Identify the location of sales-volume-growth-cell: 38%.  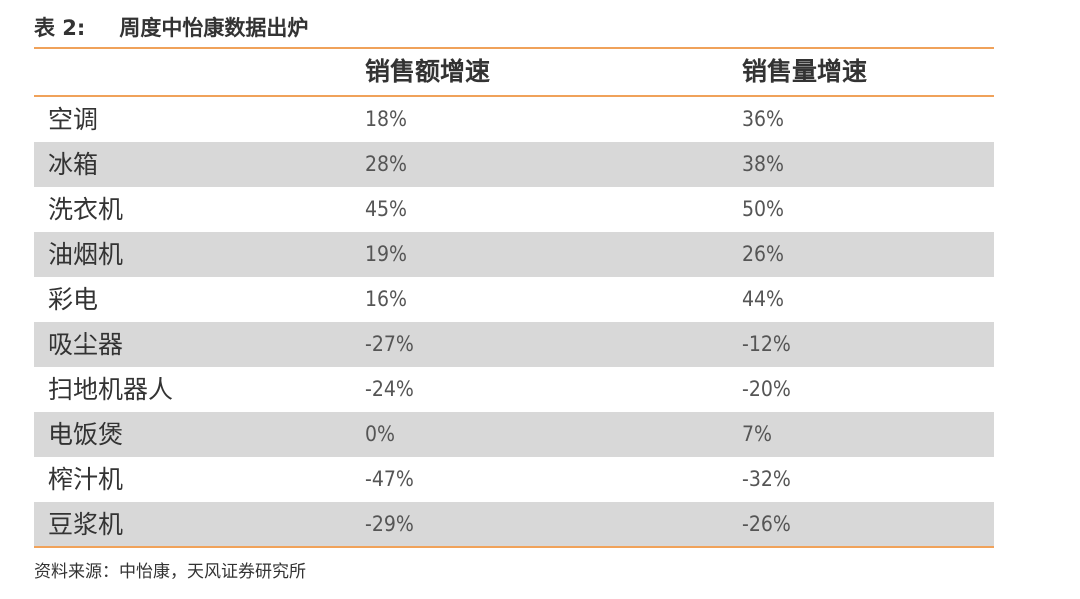
(763, 164).